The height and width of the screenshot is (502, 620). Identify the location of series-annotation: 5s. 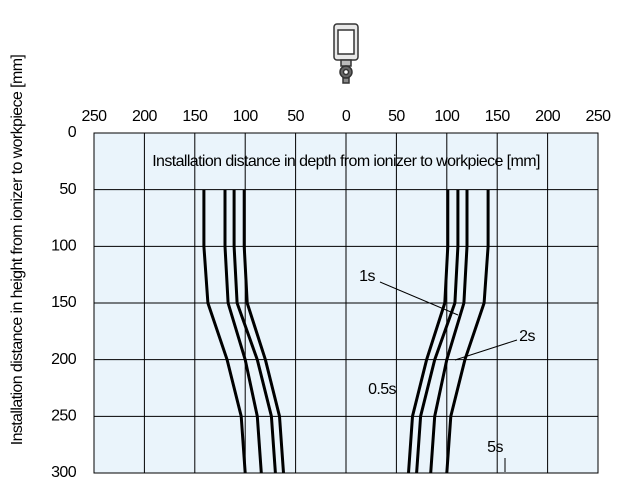
(495, 447).